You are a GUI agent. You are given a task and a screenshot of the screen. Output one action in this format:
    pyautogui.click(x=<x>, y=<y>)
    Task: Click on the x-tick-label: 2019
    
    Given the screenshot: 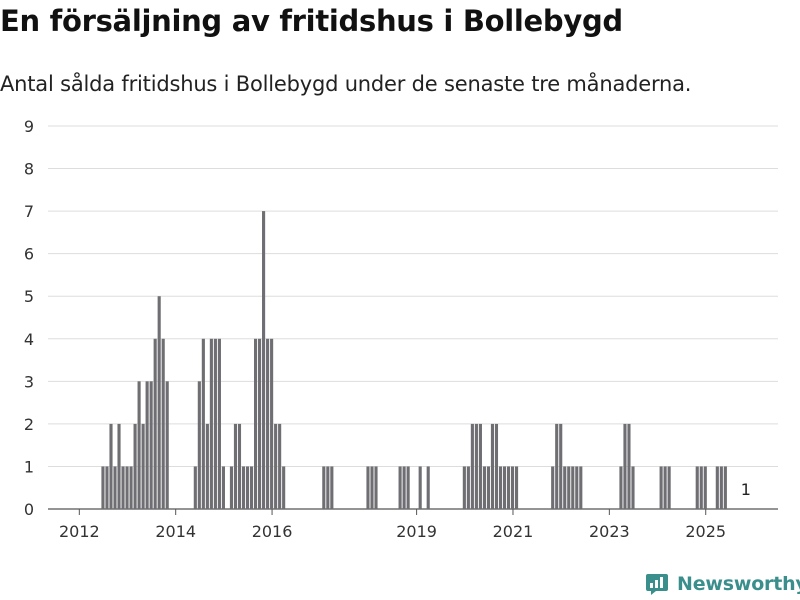 What is the action you would take?
    pyautogui.click(x=416, y=531)
    